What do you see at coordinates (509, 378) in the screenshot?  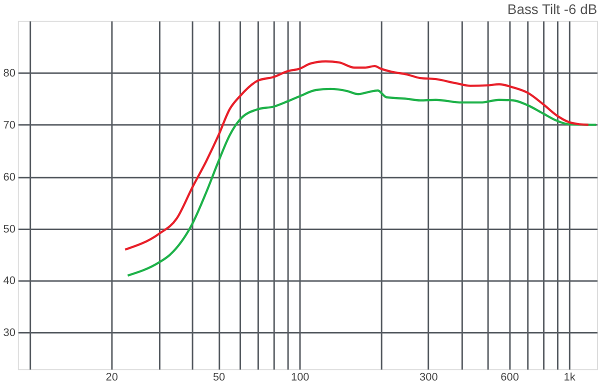 I see `x-tick-label: 600` at bounding box center [509, 378].